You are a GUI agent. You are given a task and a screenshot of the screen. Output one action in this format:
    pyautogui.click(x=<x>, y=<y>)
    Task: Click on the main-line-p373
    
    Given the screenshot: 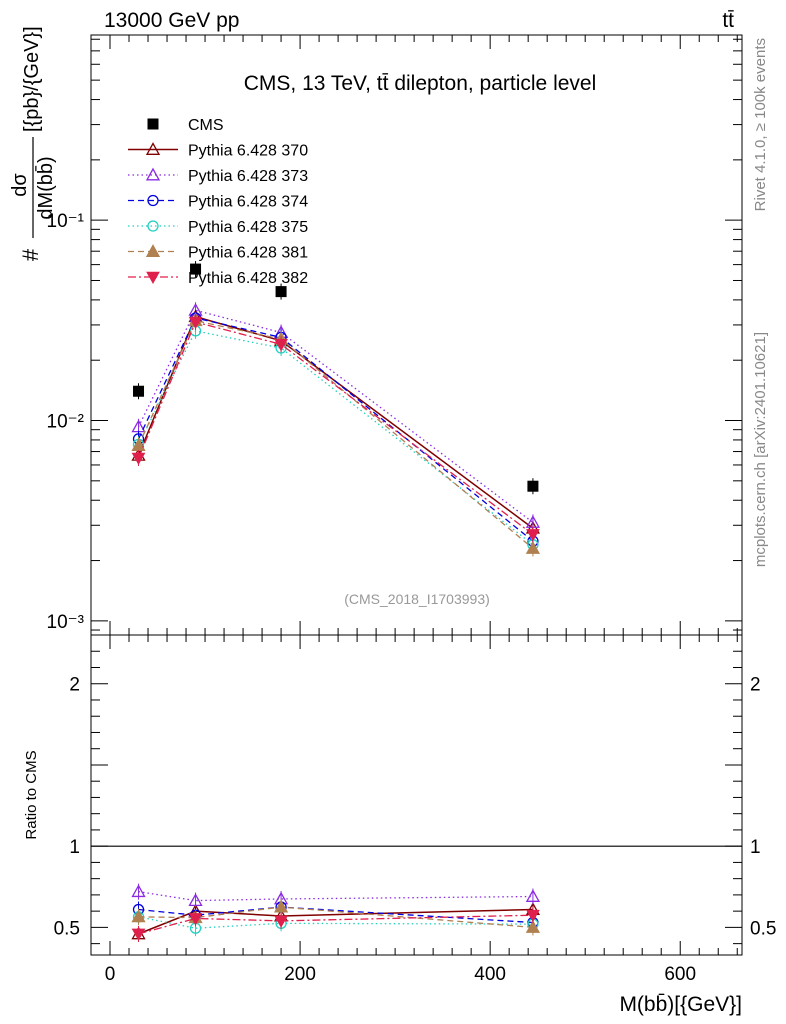 What is the action you would take?
    pyautogui.click(x=335, y=416)
    